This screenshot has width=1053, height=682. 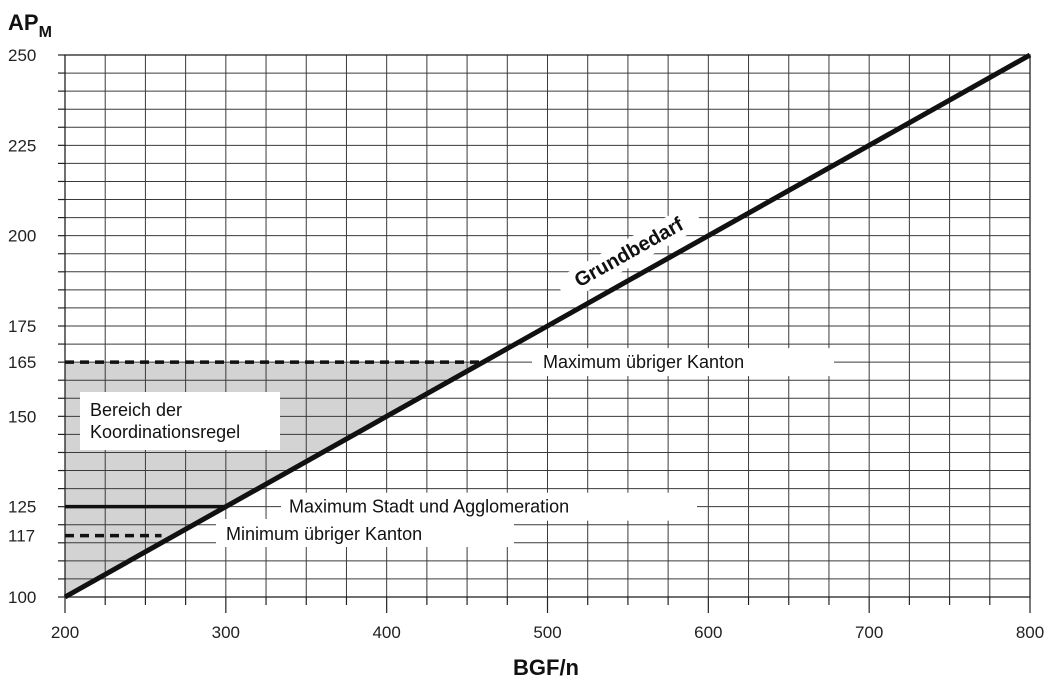 I want to click on x-tick-label: 300, so click(x=226, y=632).